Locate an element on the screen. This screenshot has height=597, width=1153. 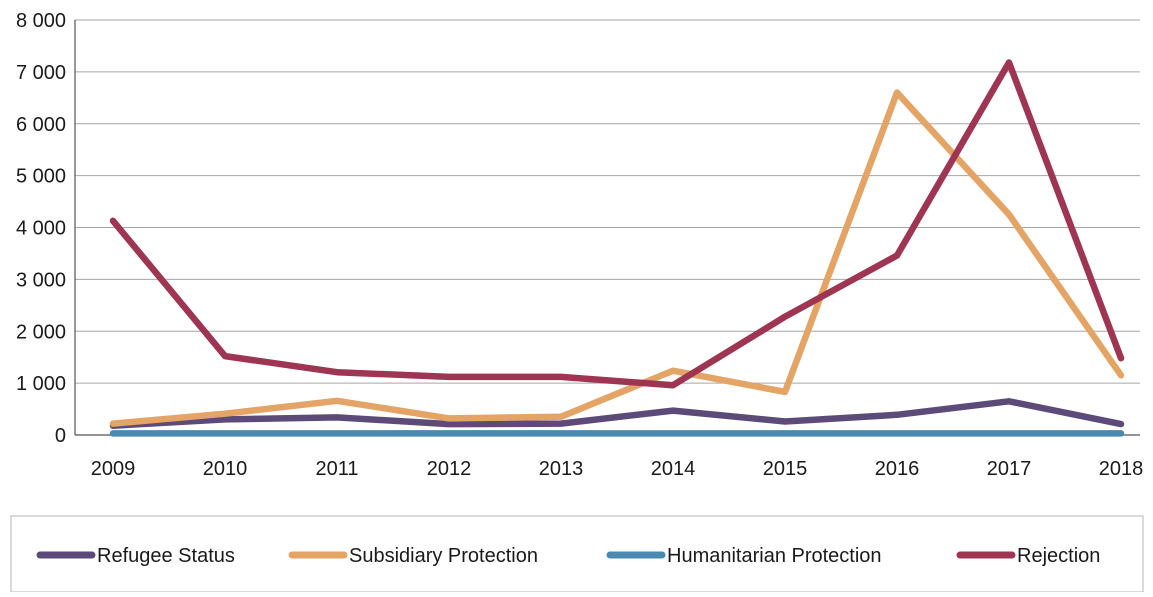
x-tick-label: 2018 is located at coordinates (1121, 469).